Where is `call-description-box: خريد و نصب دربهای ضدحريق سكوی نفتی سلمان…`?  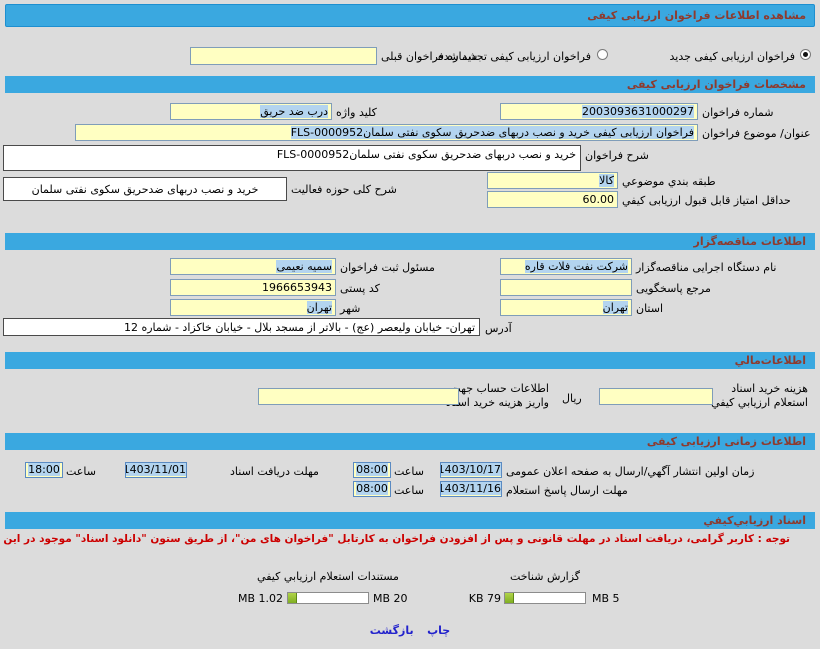
call-description-box: خريد و نصب دربهای ضدحريق سكوی نفتی سلمان… is located at coordinates (292, 158).